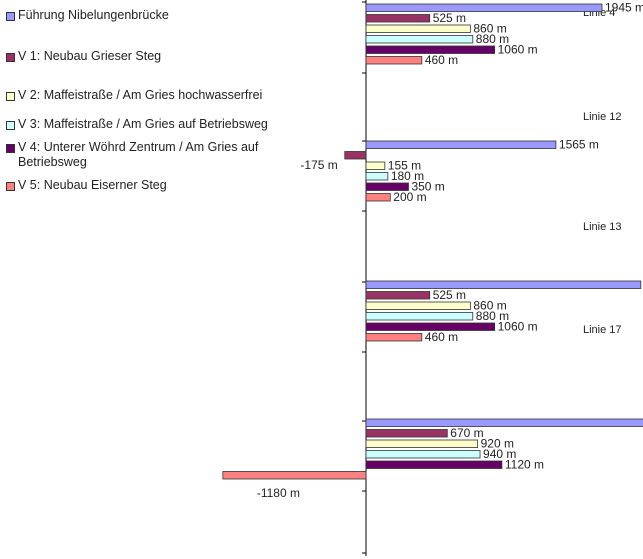 The image size is (643, 559). What do you see at coordinates (579, 145) in the screenshot?
I see `data-label: 1565 m` at bounding box center [579, 145].